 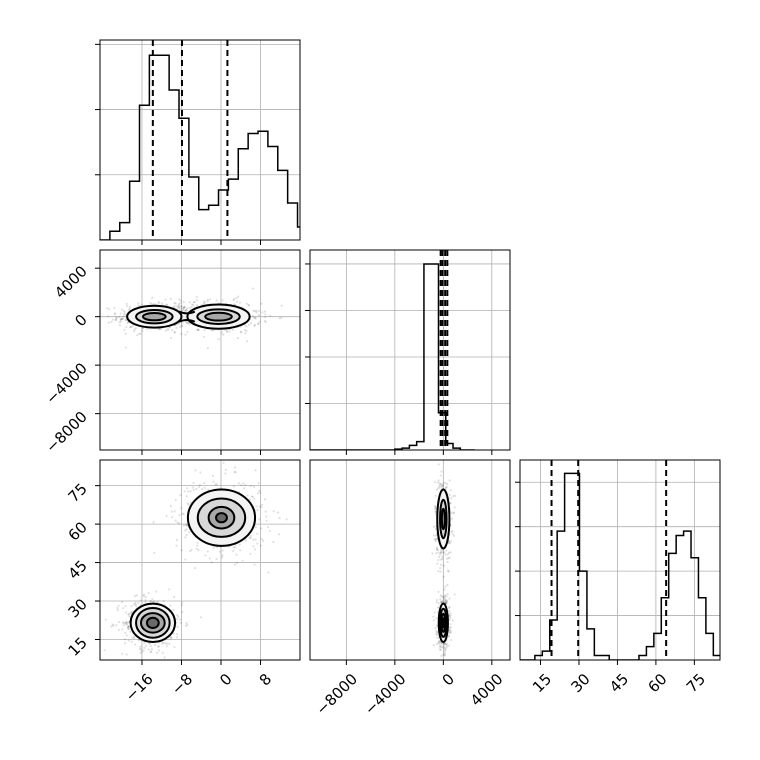 I want to click on y-tick-label: −4000, so click(x=66, y=383).